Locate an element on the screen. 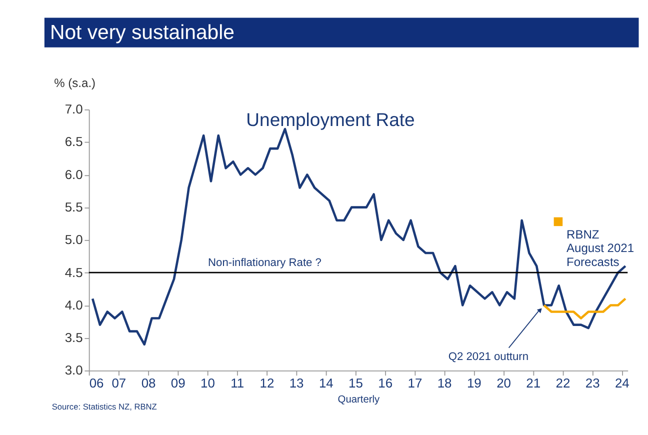 The image size is (648, 435). x-tick-label: 14 is located at coordinates (326, 383).